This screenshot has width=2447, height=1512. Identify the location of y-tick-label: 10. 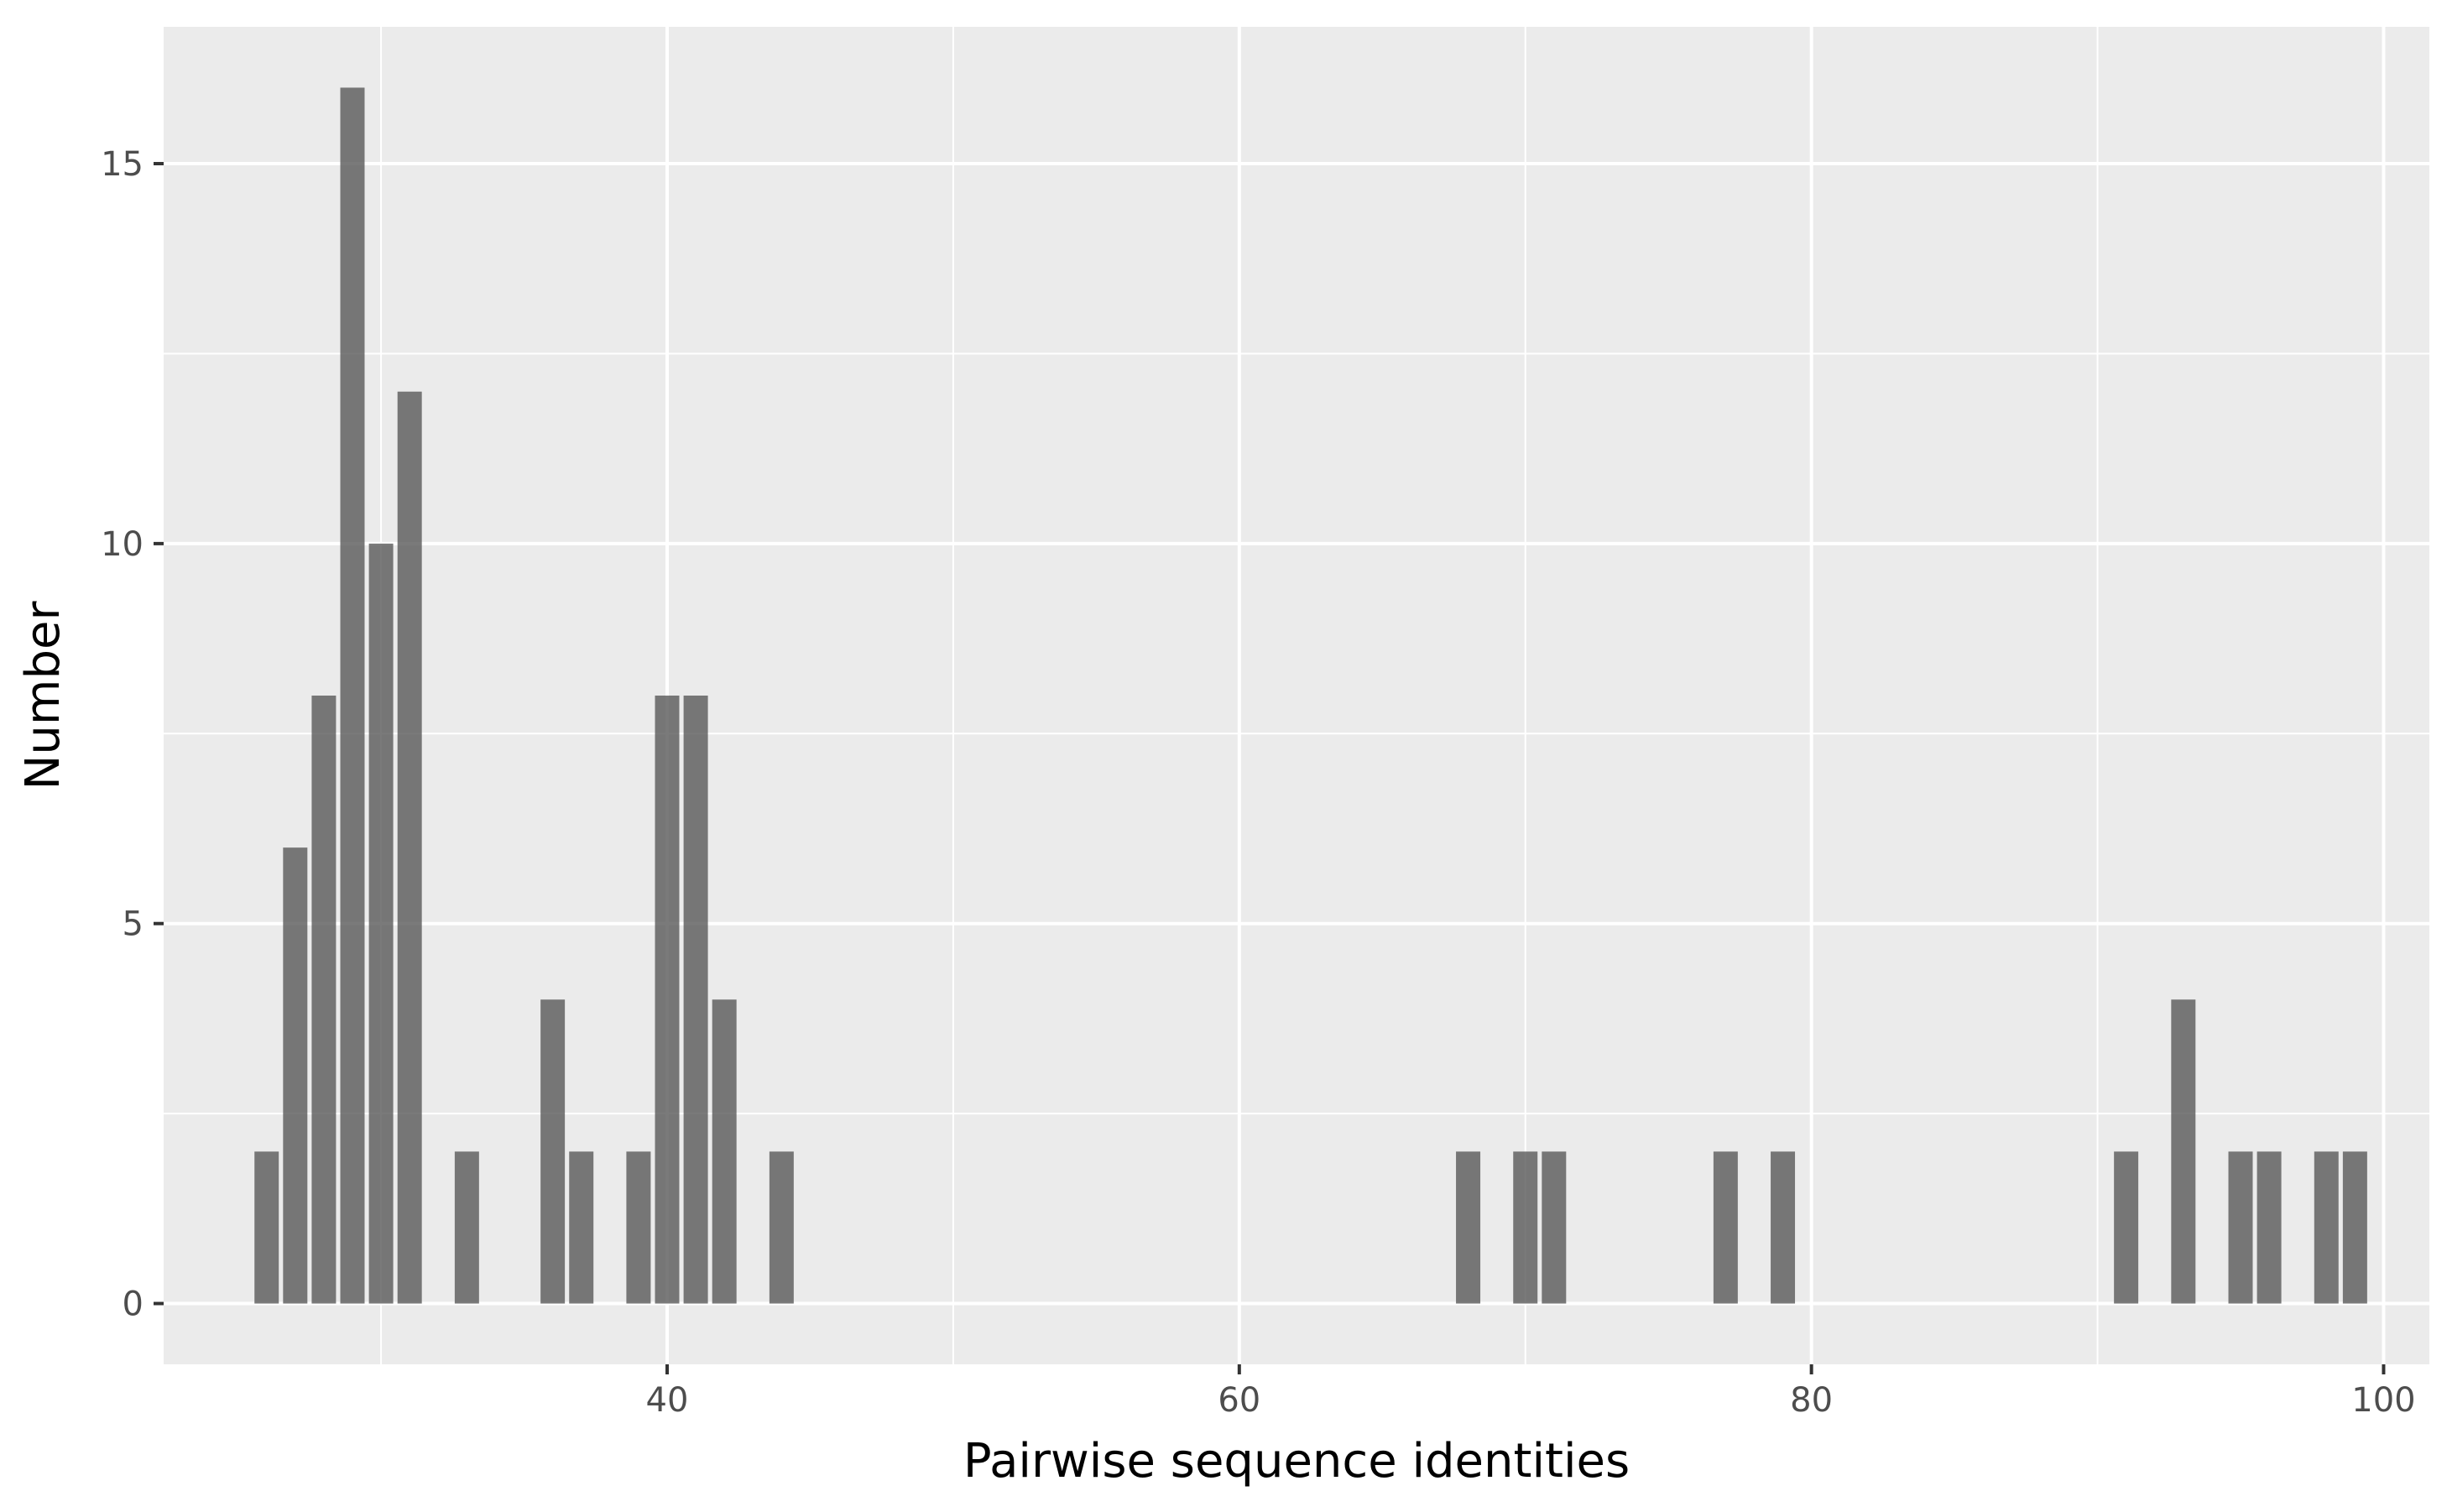
(122, 544).